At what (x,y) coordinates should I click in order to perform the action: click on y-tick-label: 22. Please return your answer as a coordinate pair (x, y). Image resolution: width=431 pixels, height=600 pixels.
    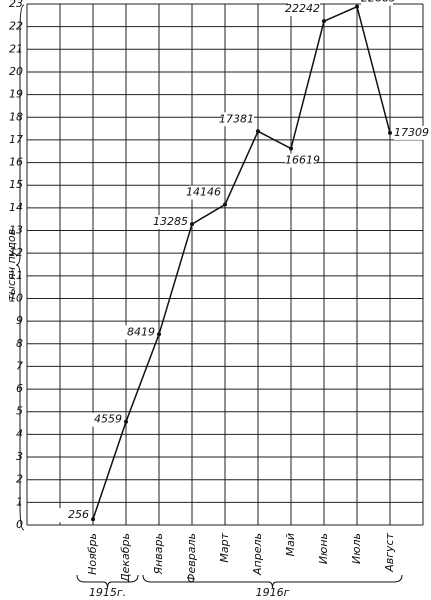
    Looking at the image, I should click on (16, 26).